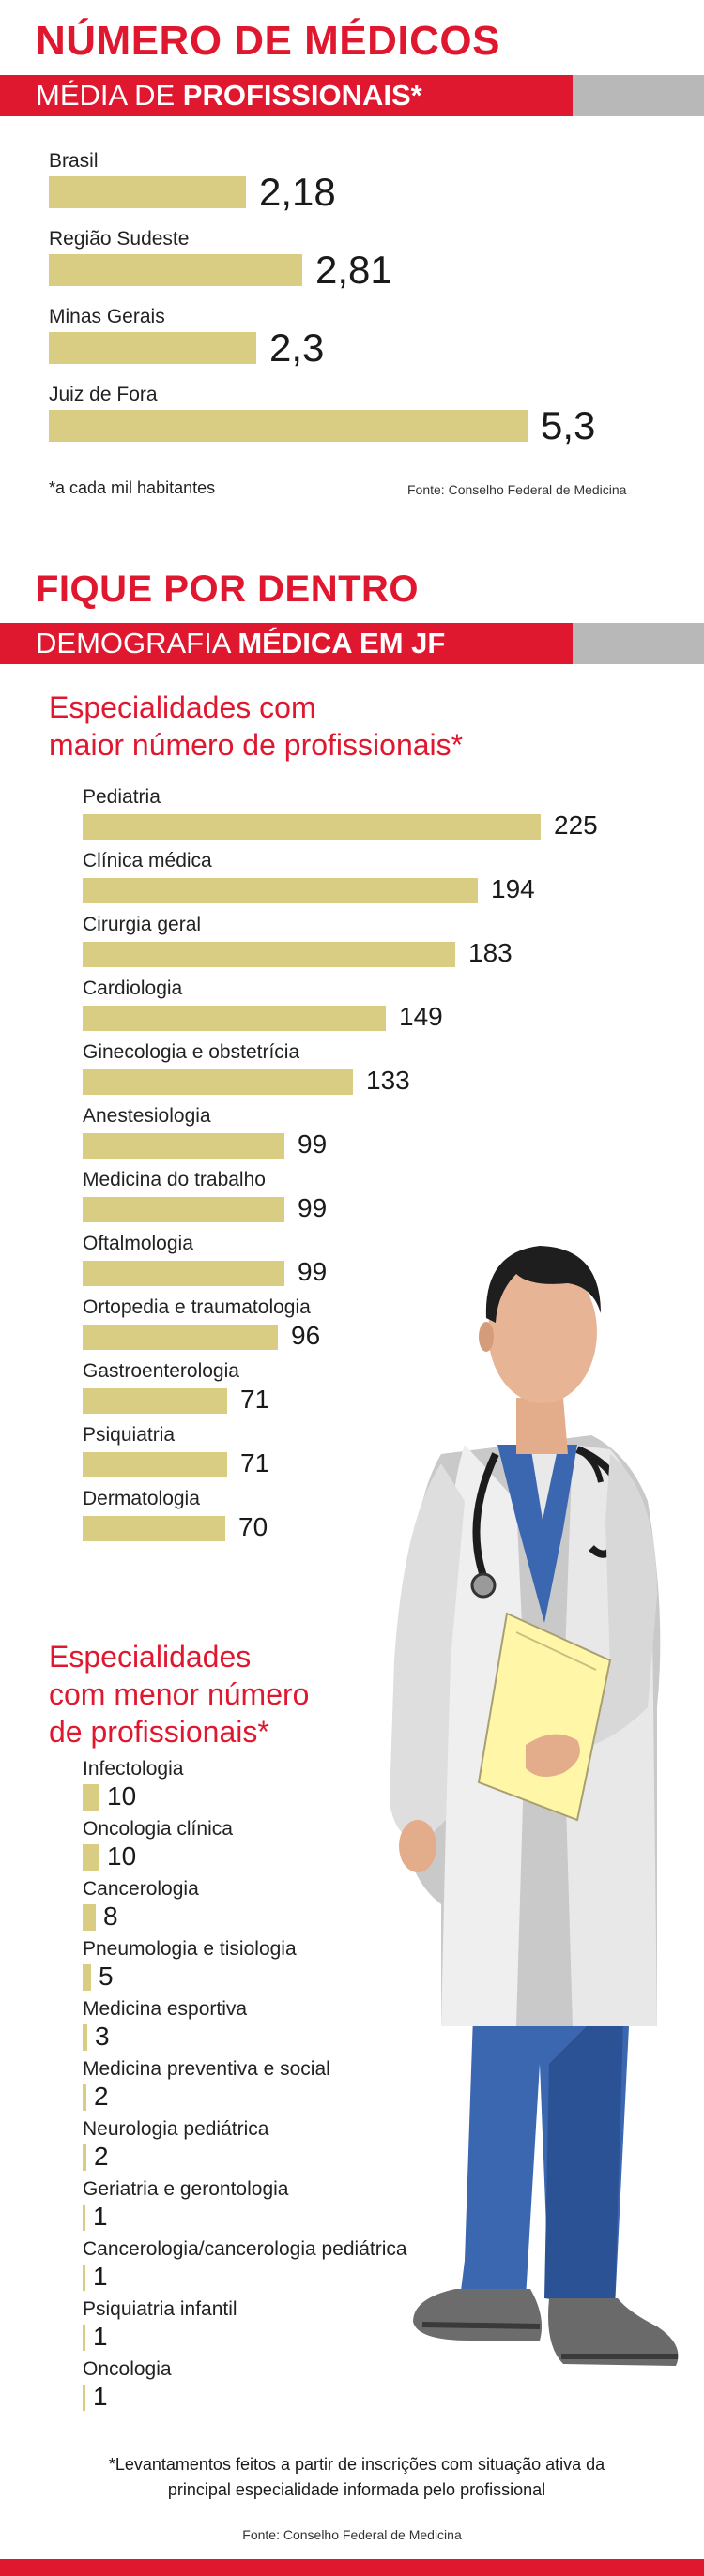  I want to click on bar-label: Infectologia, so click(133, 1769).